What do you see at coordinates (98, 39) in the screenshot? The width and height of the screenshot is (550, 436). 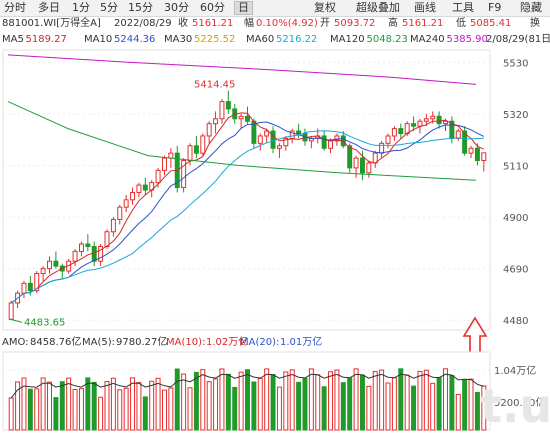 I see `ma-label-ma10: MA10` at bounding box center [98, 39].